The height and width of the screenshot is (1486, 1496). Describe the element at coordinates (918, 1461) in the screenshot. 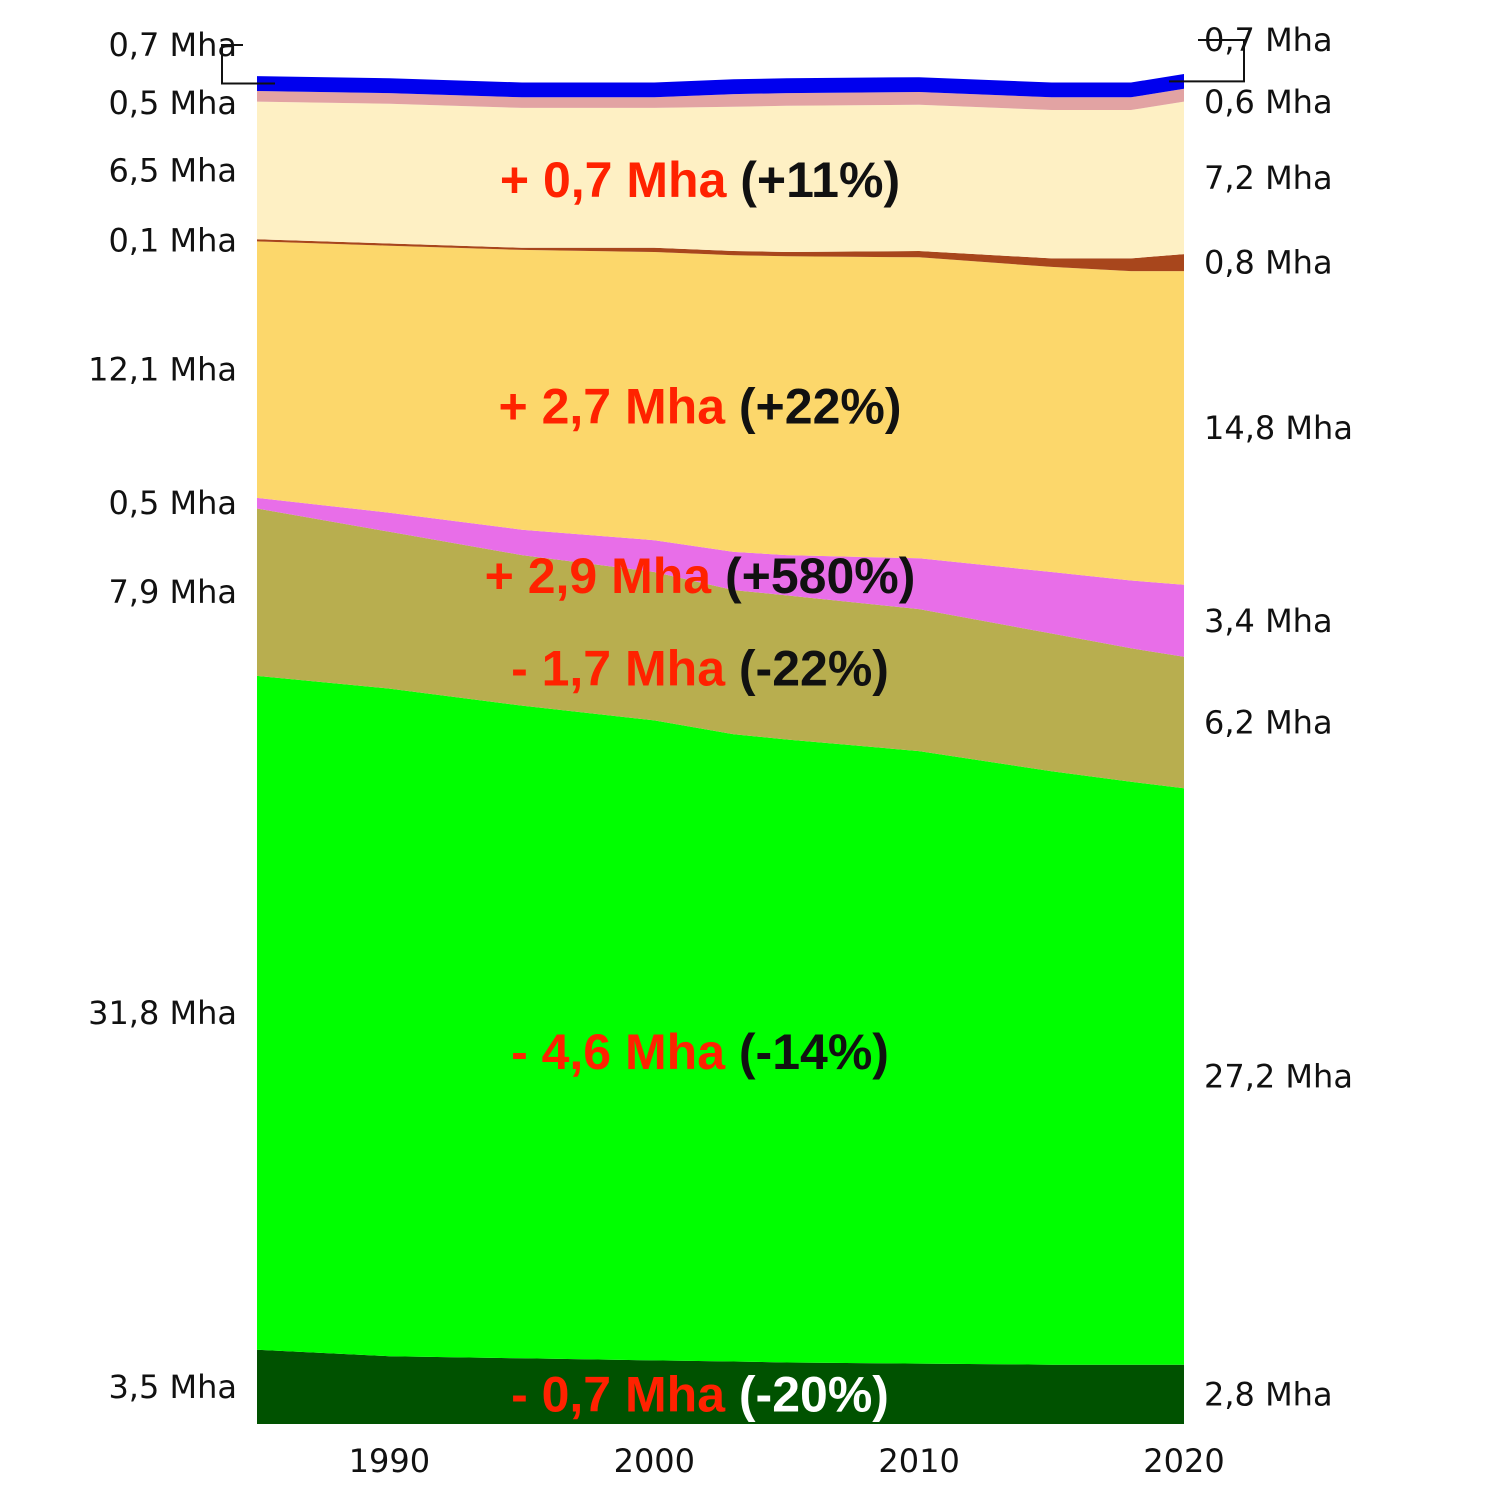

I see `x-tick-label: 2010` at that location.